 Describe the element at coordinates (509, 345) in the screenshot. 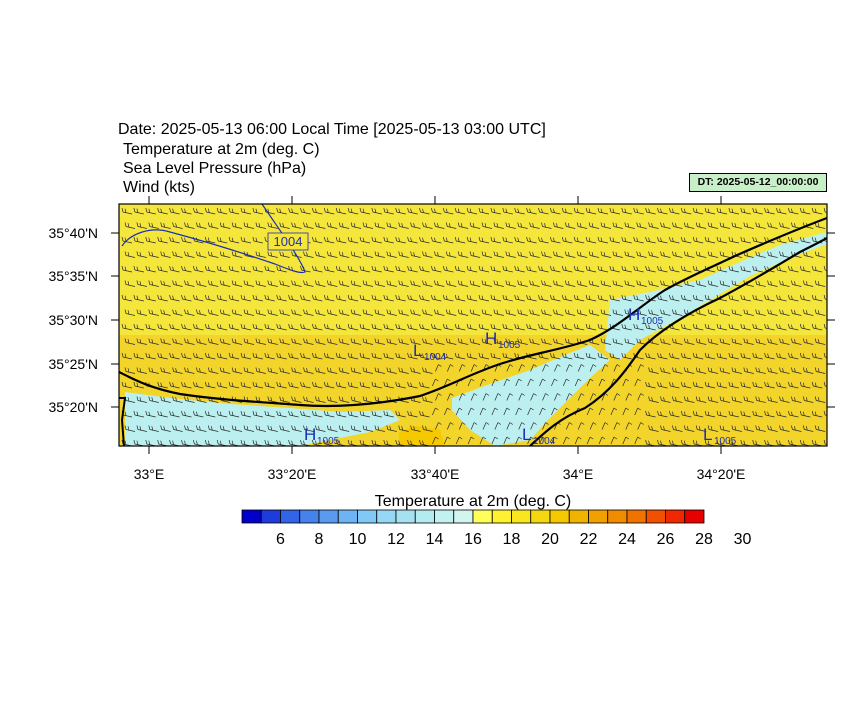

I see `svg-text: 1005` at that location.